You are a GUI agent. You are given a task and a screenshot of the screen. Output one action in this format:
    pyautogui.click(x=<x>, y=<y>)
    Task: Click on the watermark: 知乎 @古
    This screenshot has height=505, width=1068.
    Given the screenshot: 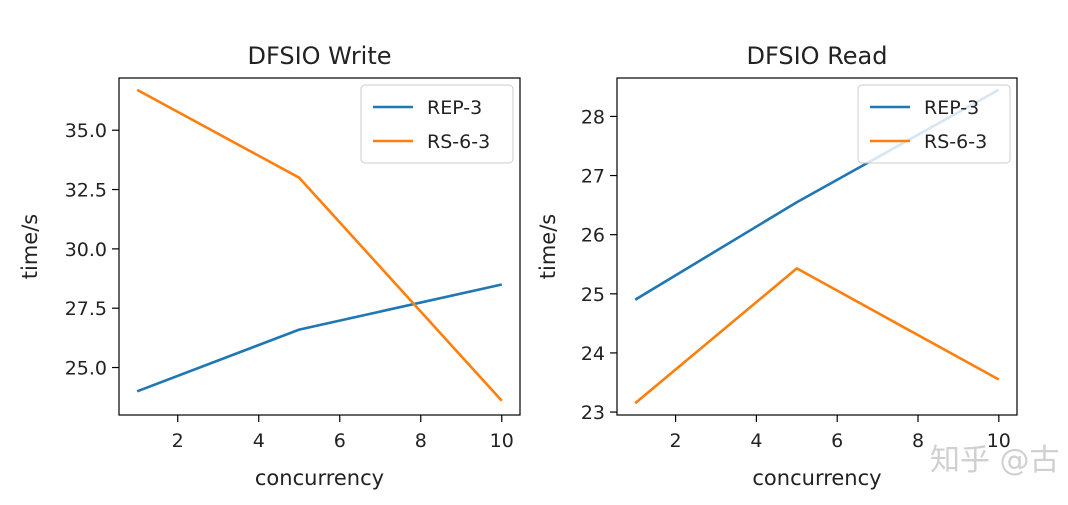 What is the action you would take?
    pyautogui.click(x=995, y=460)
    